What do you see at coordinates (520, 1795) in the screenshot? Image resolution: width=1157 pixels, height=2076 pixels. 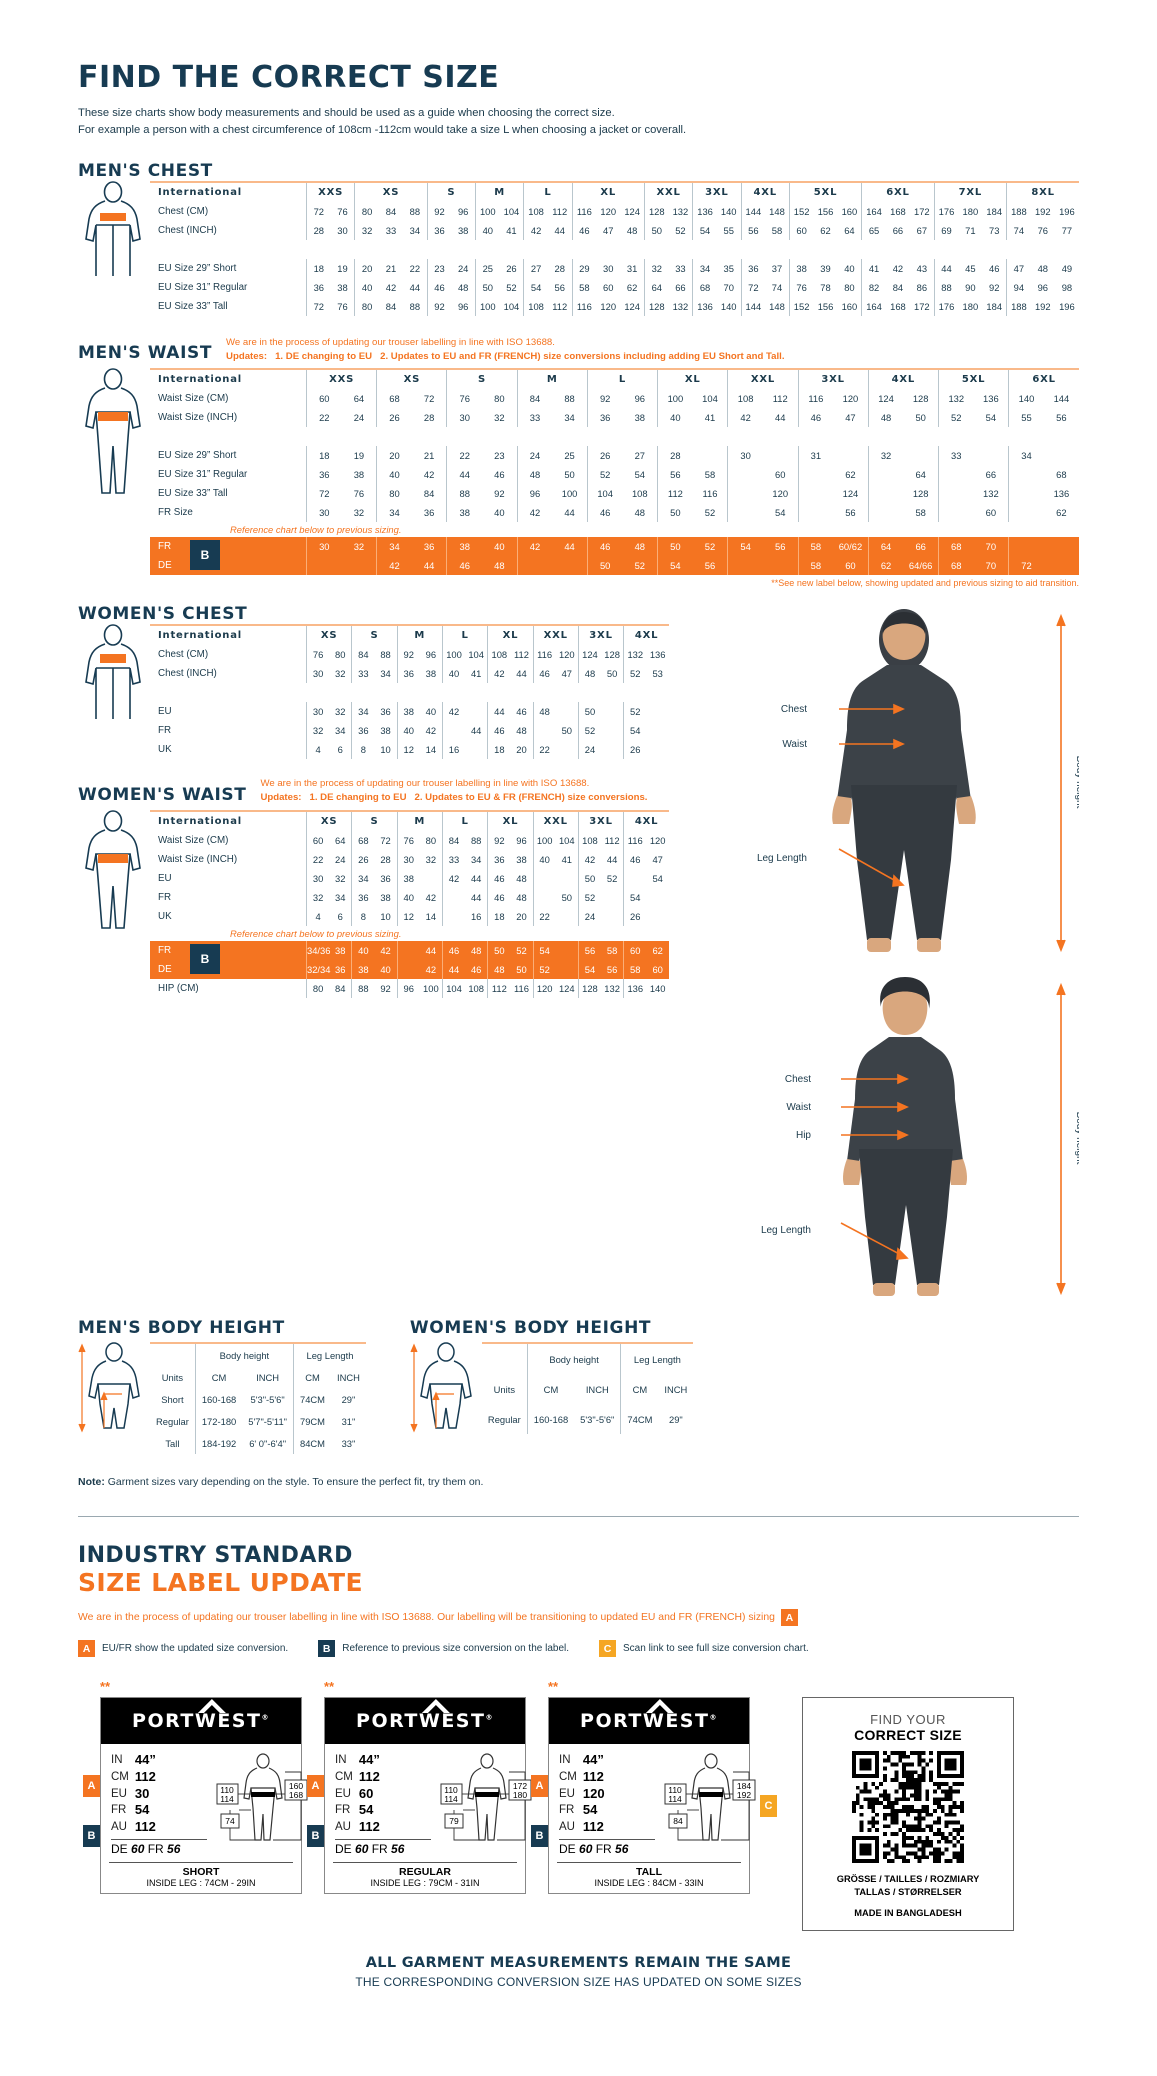 I see `svg-text: 180` at bounding box center [520, 1795].